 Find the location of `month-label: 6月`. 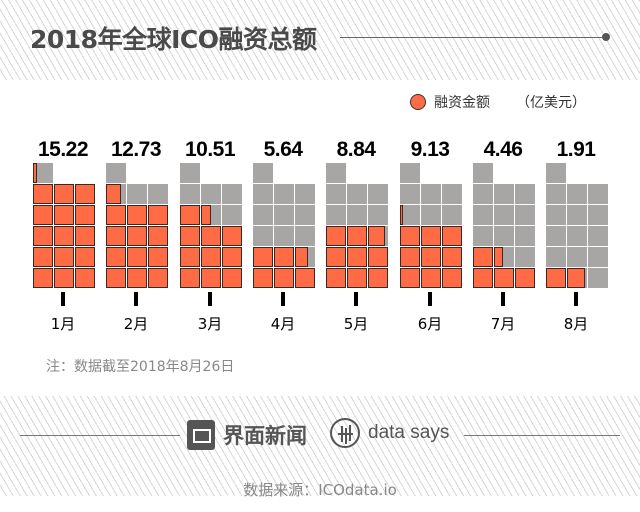

month-label: 6月 is located at coordinates (430, 324).